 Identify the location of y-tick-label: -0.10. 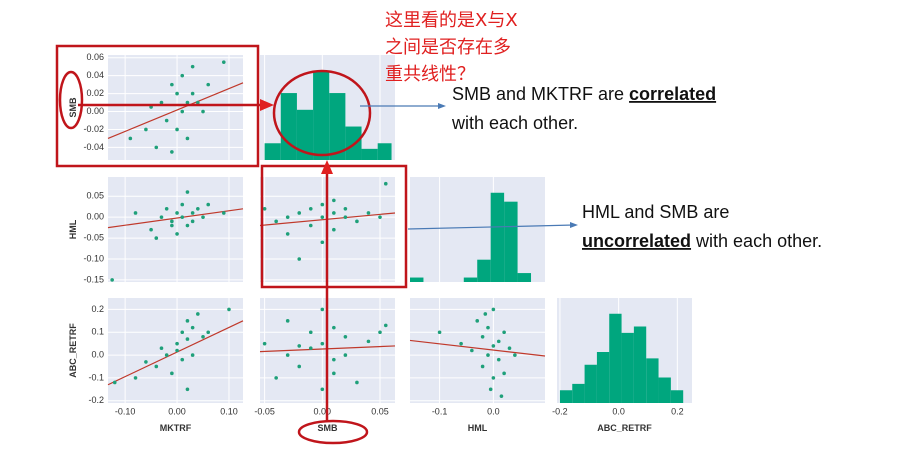
(93, 258).